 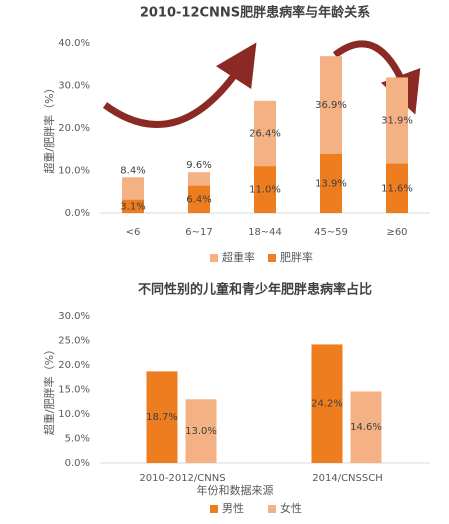 What do you see at coordinates (133, 232) in the screenshot?
I see `x-tick-label: <6` at bounding box center [133, 232].